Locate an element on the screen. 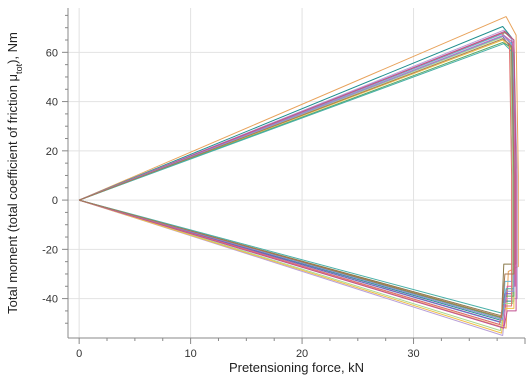  y-axis-label-unit: ), Nm is located at coordinates (12, 48).